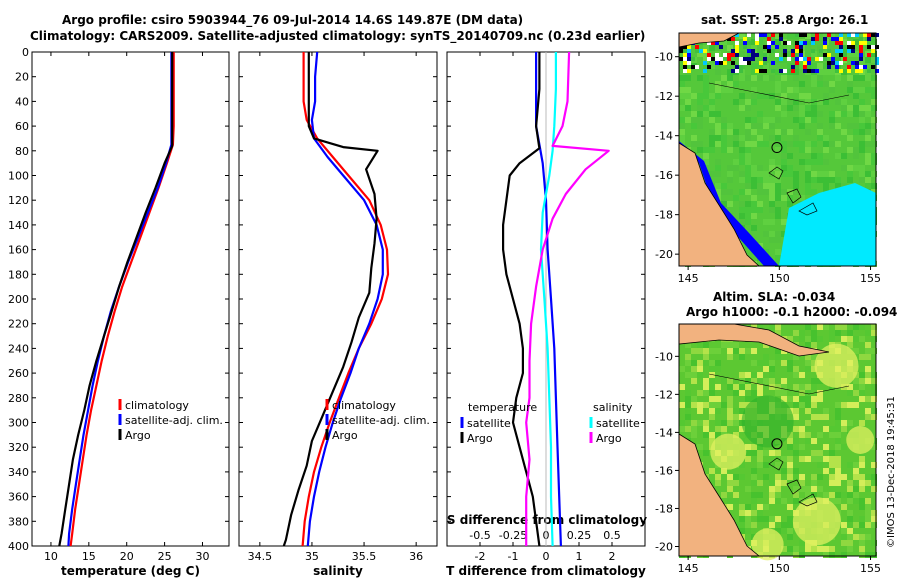 This screenshot has height=580, width=900. Describe the element at coordinates (579, 535) in the screenshot. I see `x2-tick-label: 0.25` at that location.